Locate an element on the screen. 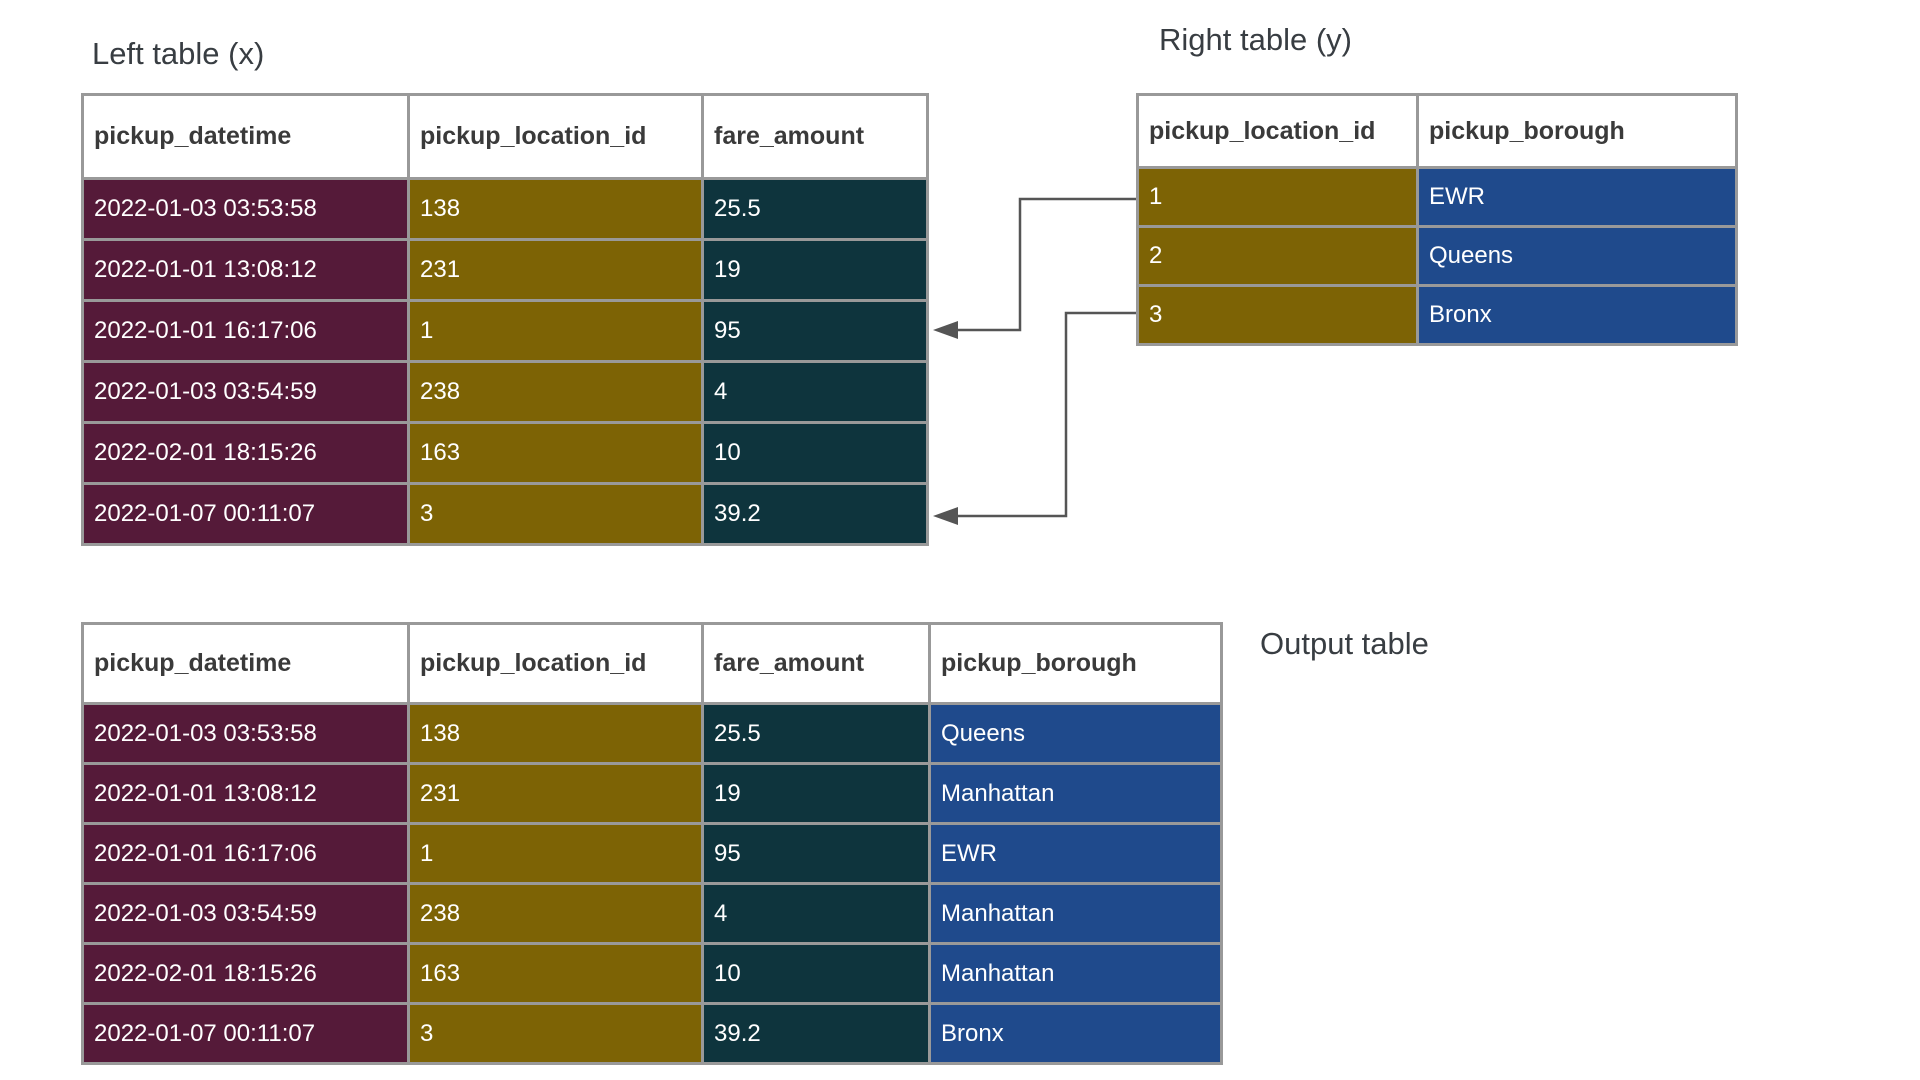  table-row: 2022-01-03 03:53:58 138 25.5 is located at coordinates (505, 209).